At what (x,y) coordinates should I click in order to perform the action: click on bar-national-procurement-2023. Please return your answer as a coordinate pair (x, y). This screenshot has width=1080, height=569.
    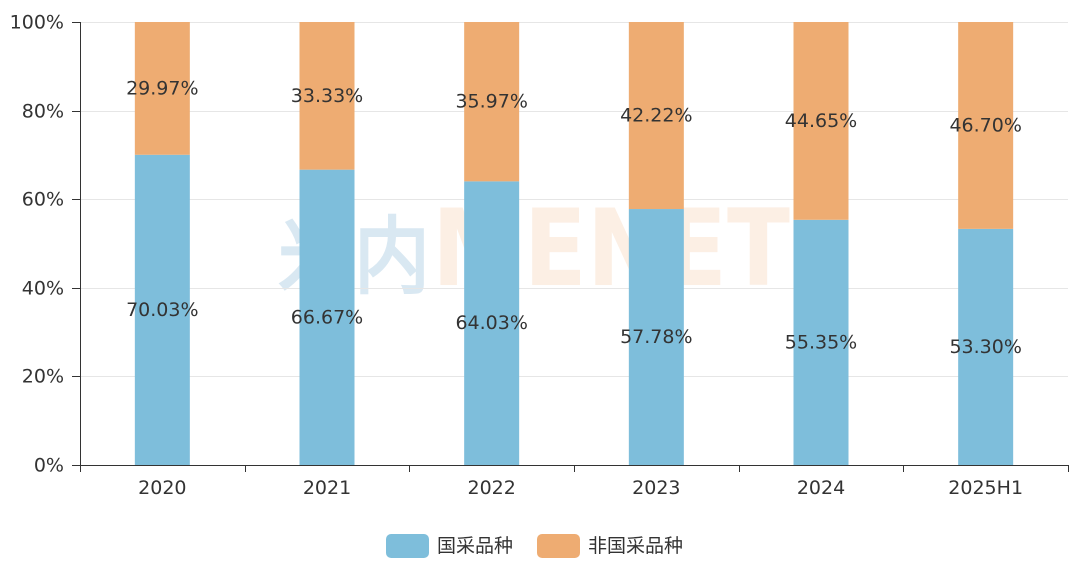
    Looking at the image, I should click on (656, 337).